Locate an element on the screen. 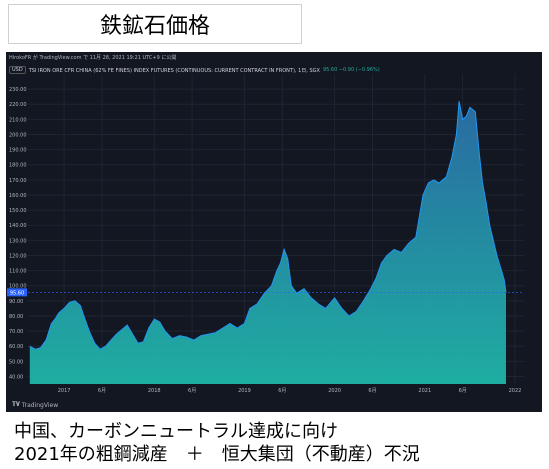 The height and width of the screenshot is (469, 549). y-tick-label: 160.00 is located at coordinates (18, 196).